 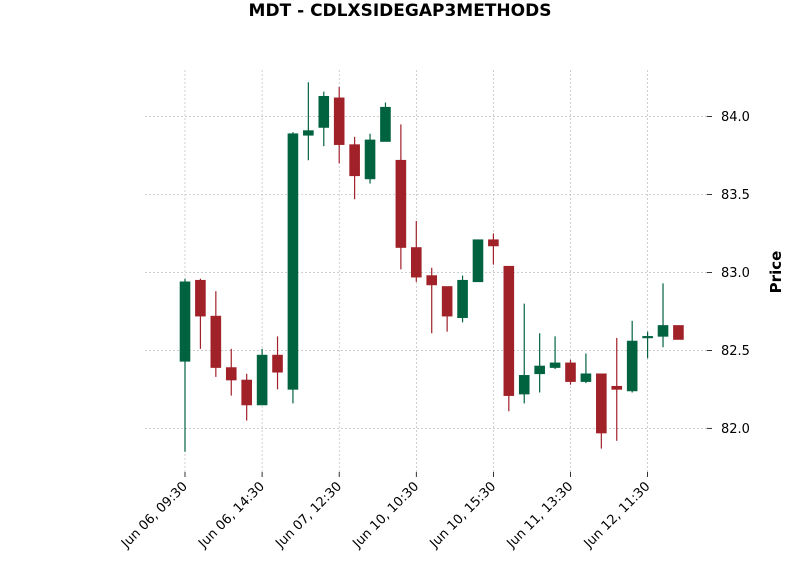 What do you see at coordinates (231, 515) in the screenshot?
I see `x-tick-label: Jun 06, 14:30` at bounding box center [231, 515].